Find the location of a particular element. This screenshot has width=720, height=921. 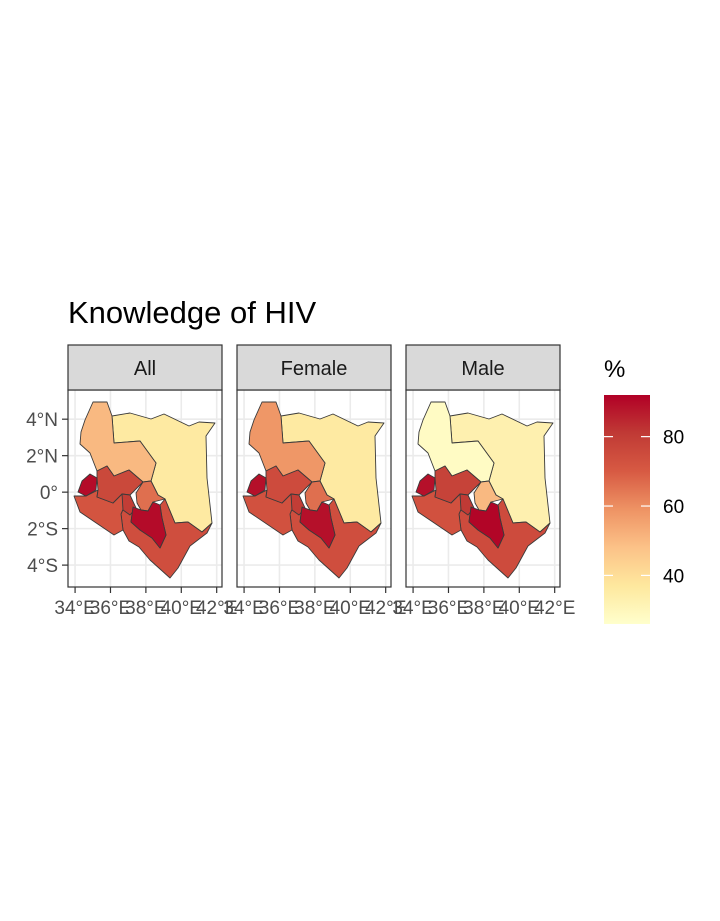

facet-panel-female: Female 34°E36°E38°E40°E42°E is located at coordinates (314, 481).